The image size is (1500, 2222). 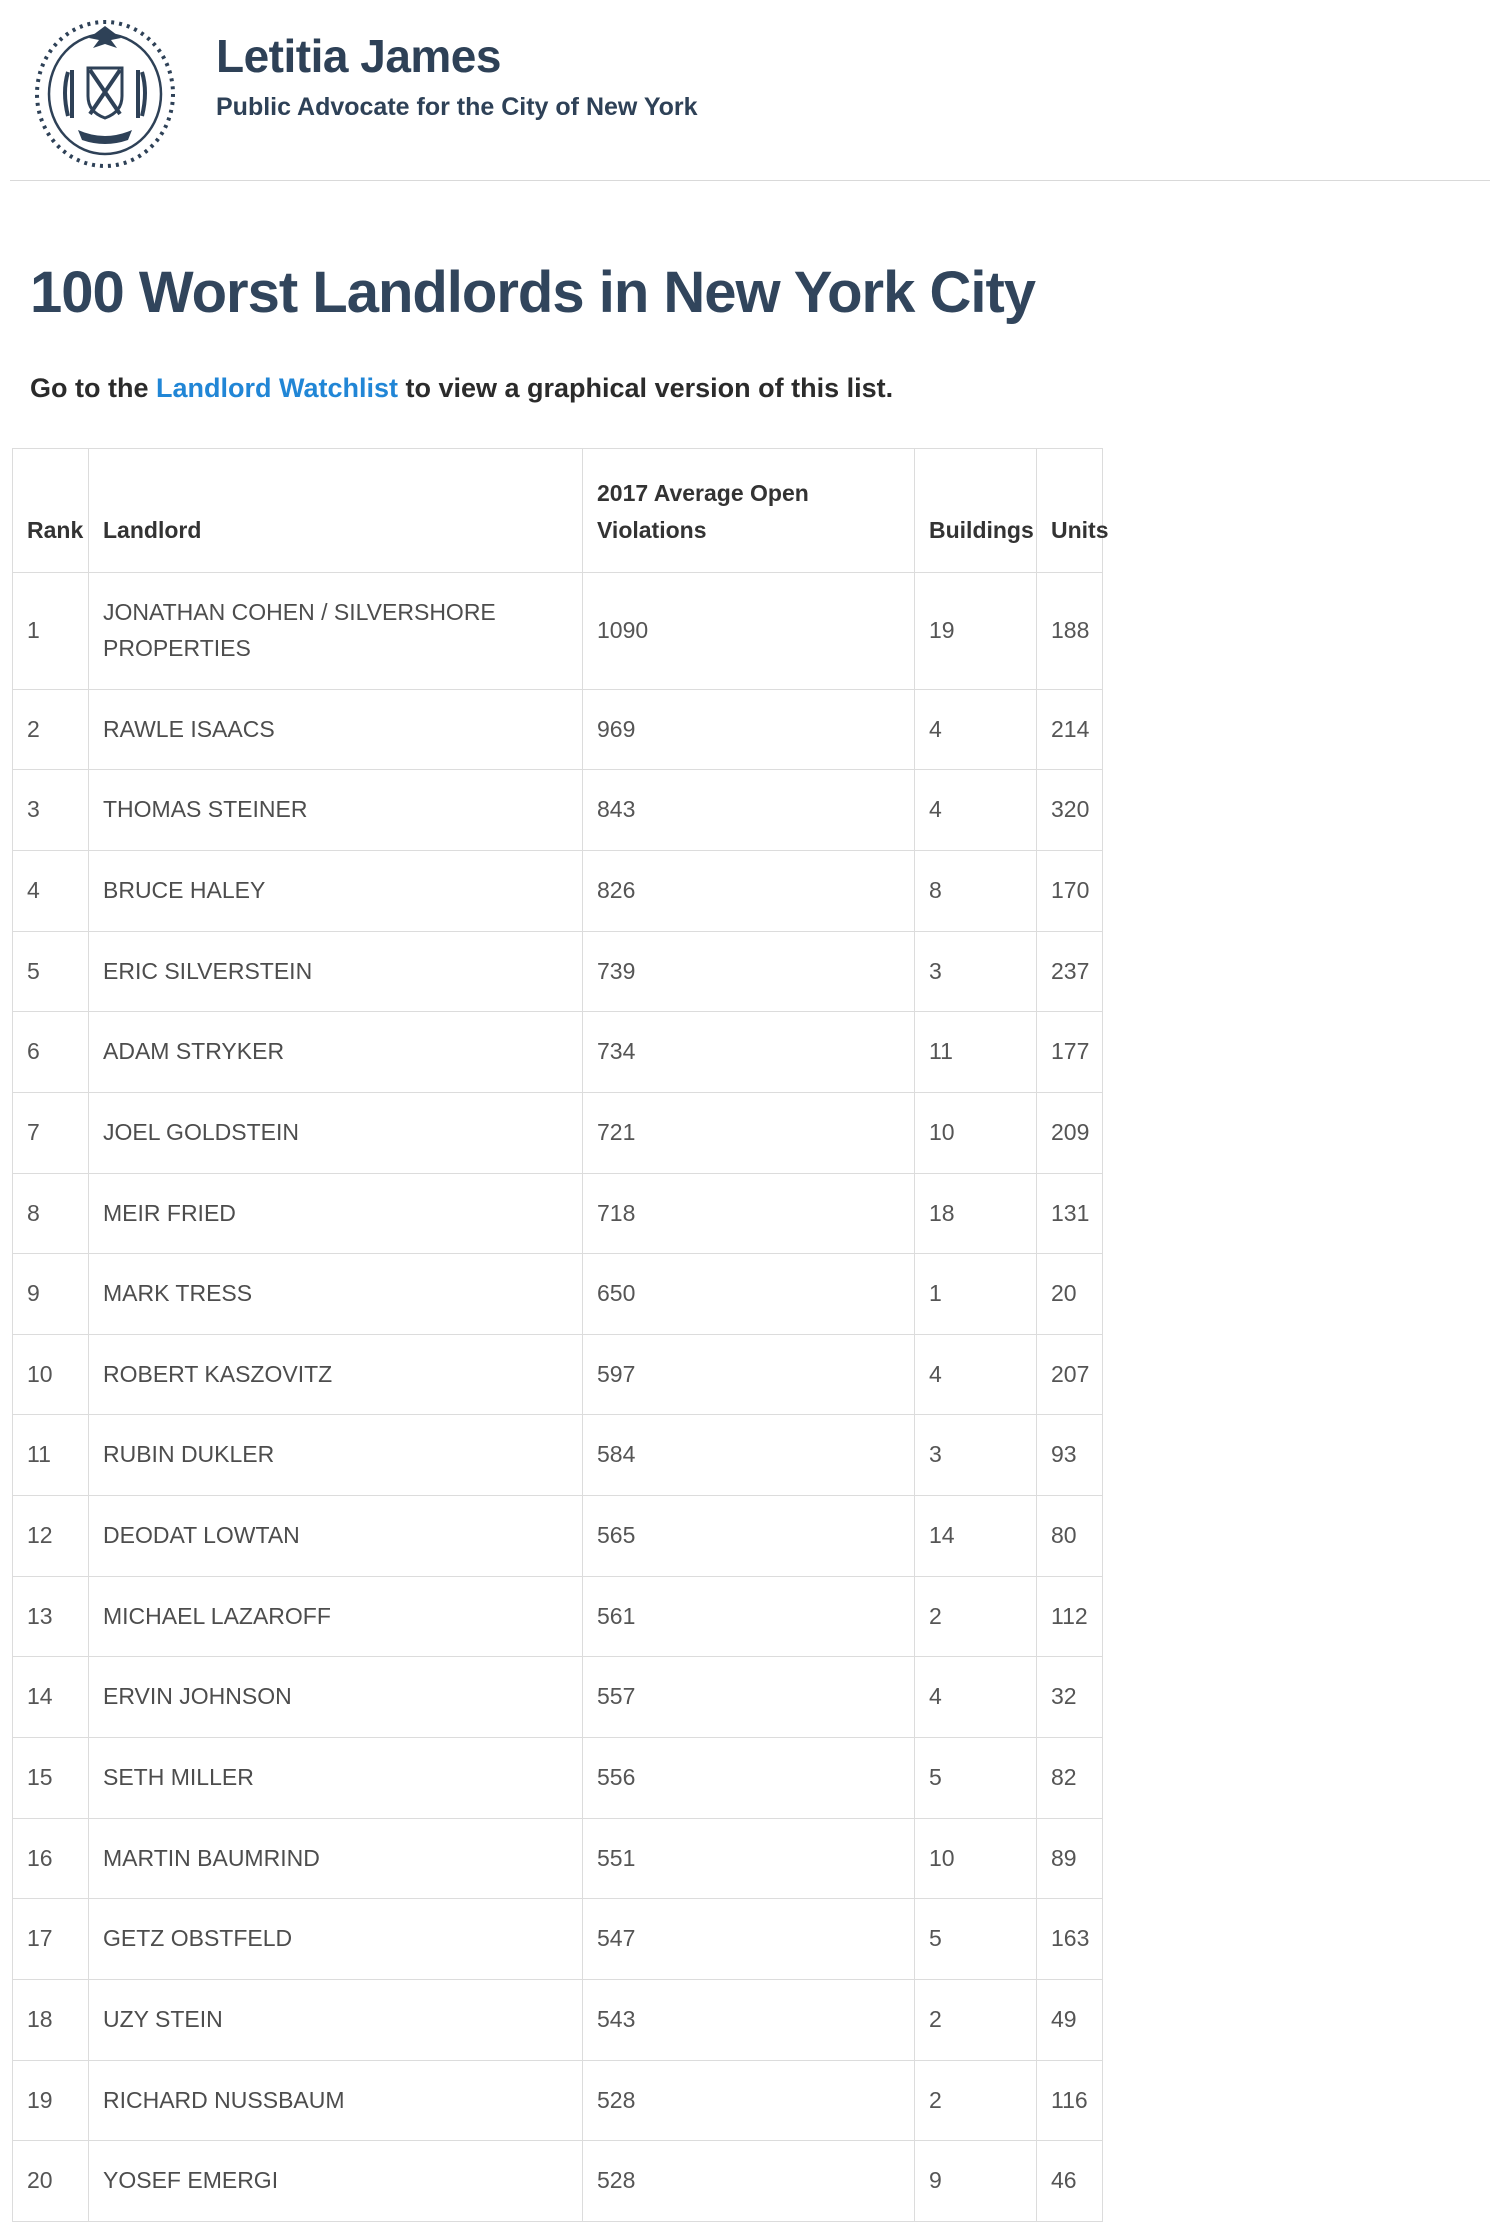 I want to click on column-header-landlord: Landlord, so click(x=335, y=510).